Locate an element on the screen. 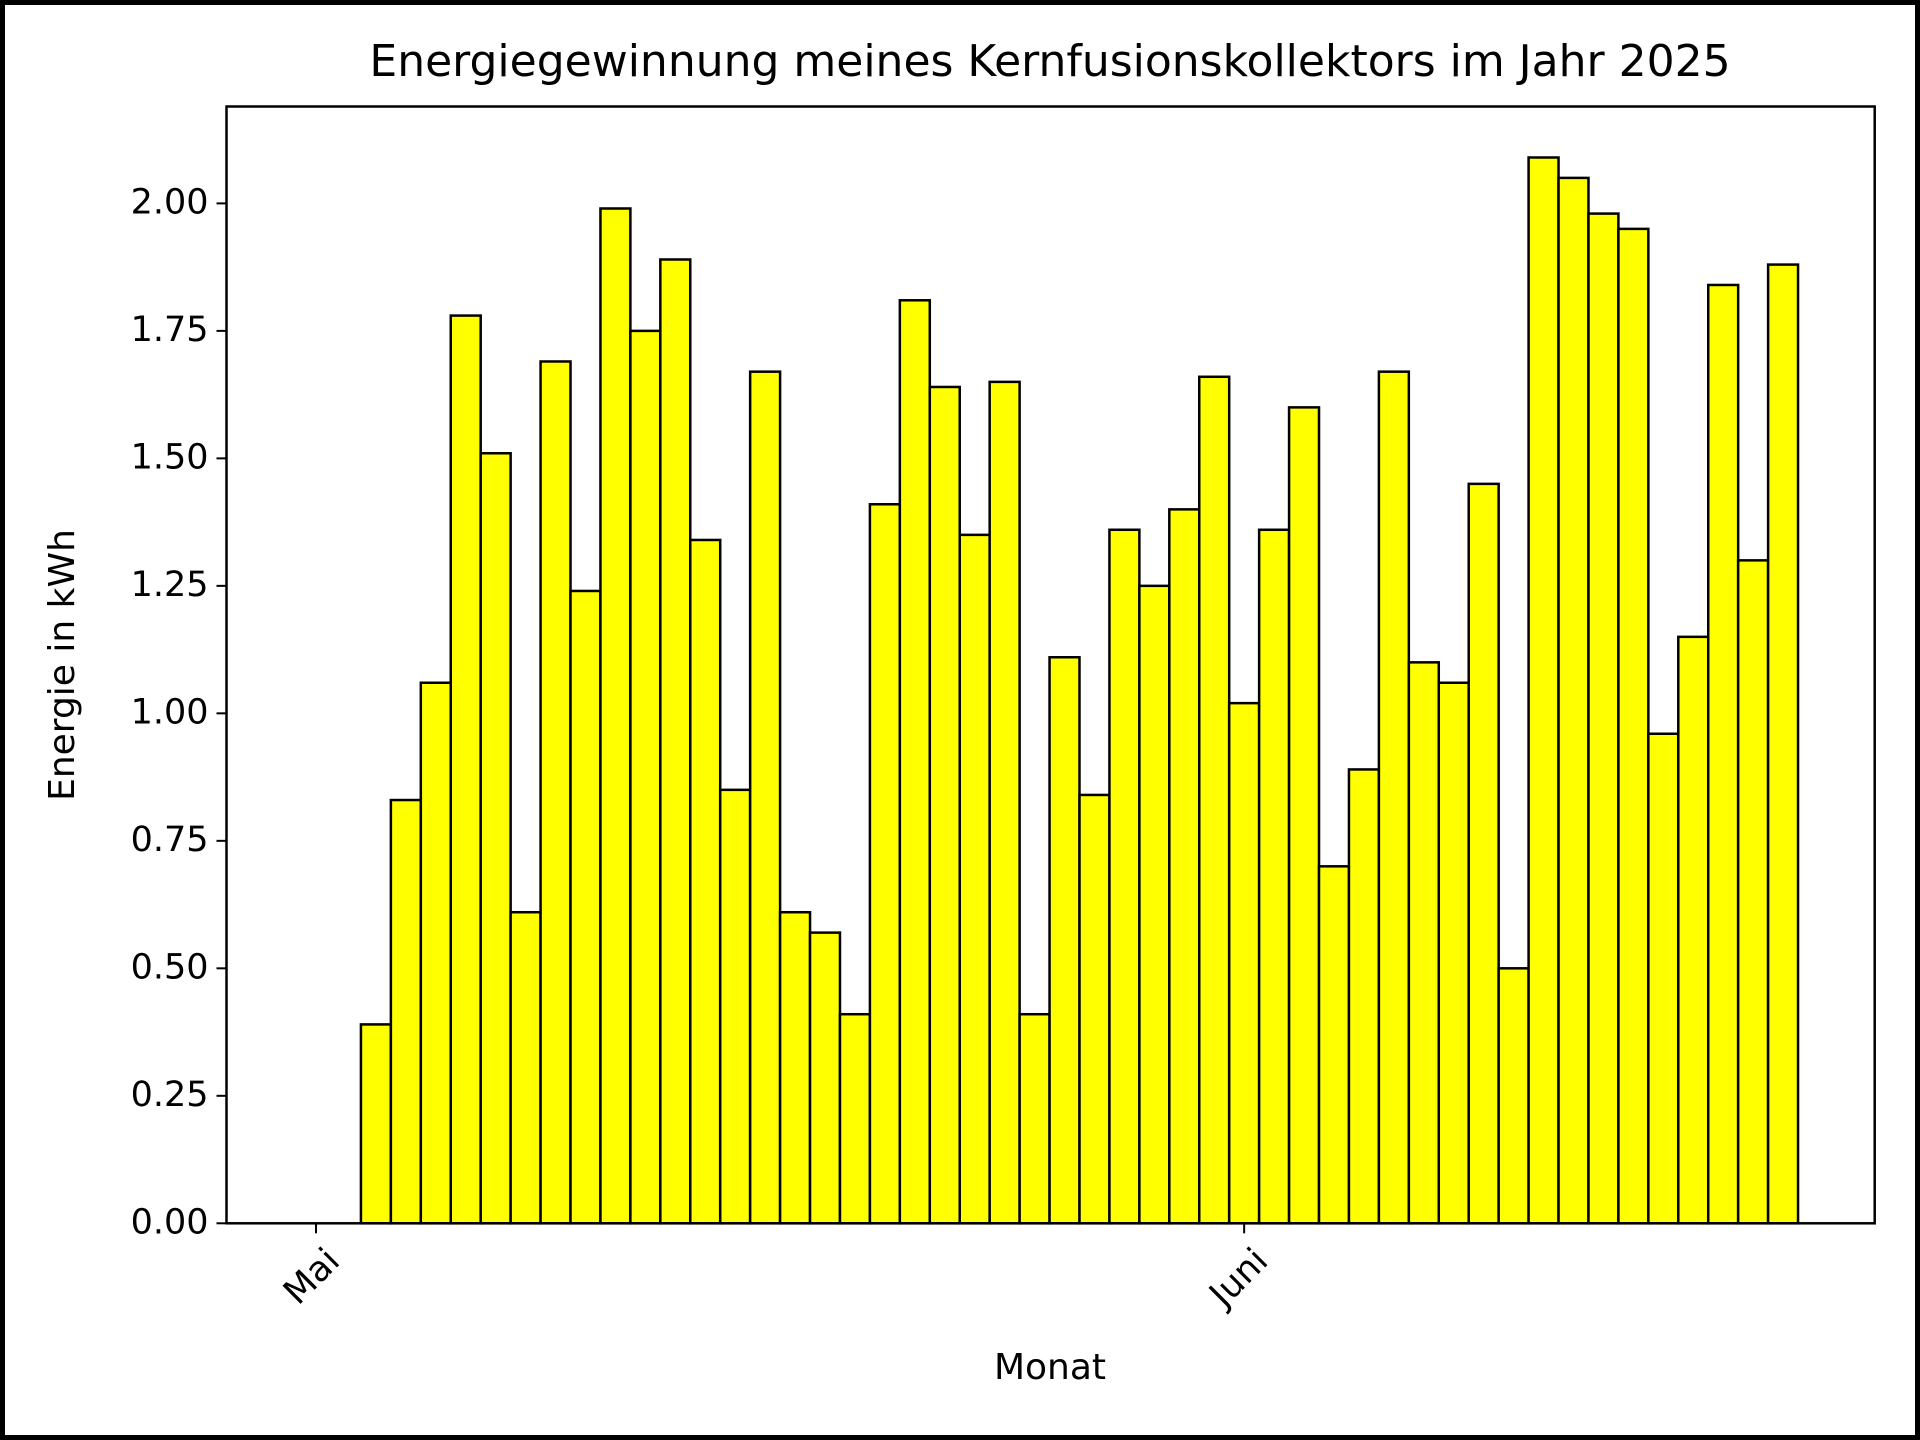 This screenshot has height=1440, width=1920. y-tick-label: 1.00 is located at coordinates (170, 712).